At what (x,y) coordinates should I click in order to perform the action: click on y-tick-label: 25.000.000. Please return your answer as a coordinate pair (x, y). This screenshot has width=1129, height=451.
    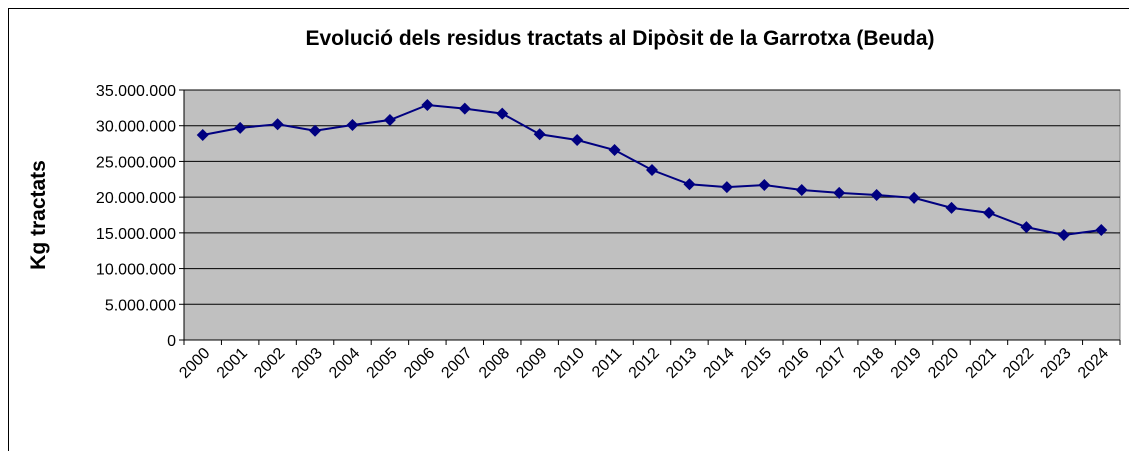
    Looking at the image, I should click on (136, 162).